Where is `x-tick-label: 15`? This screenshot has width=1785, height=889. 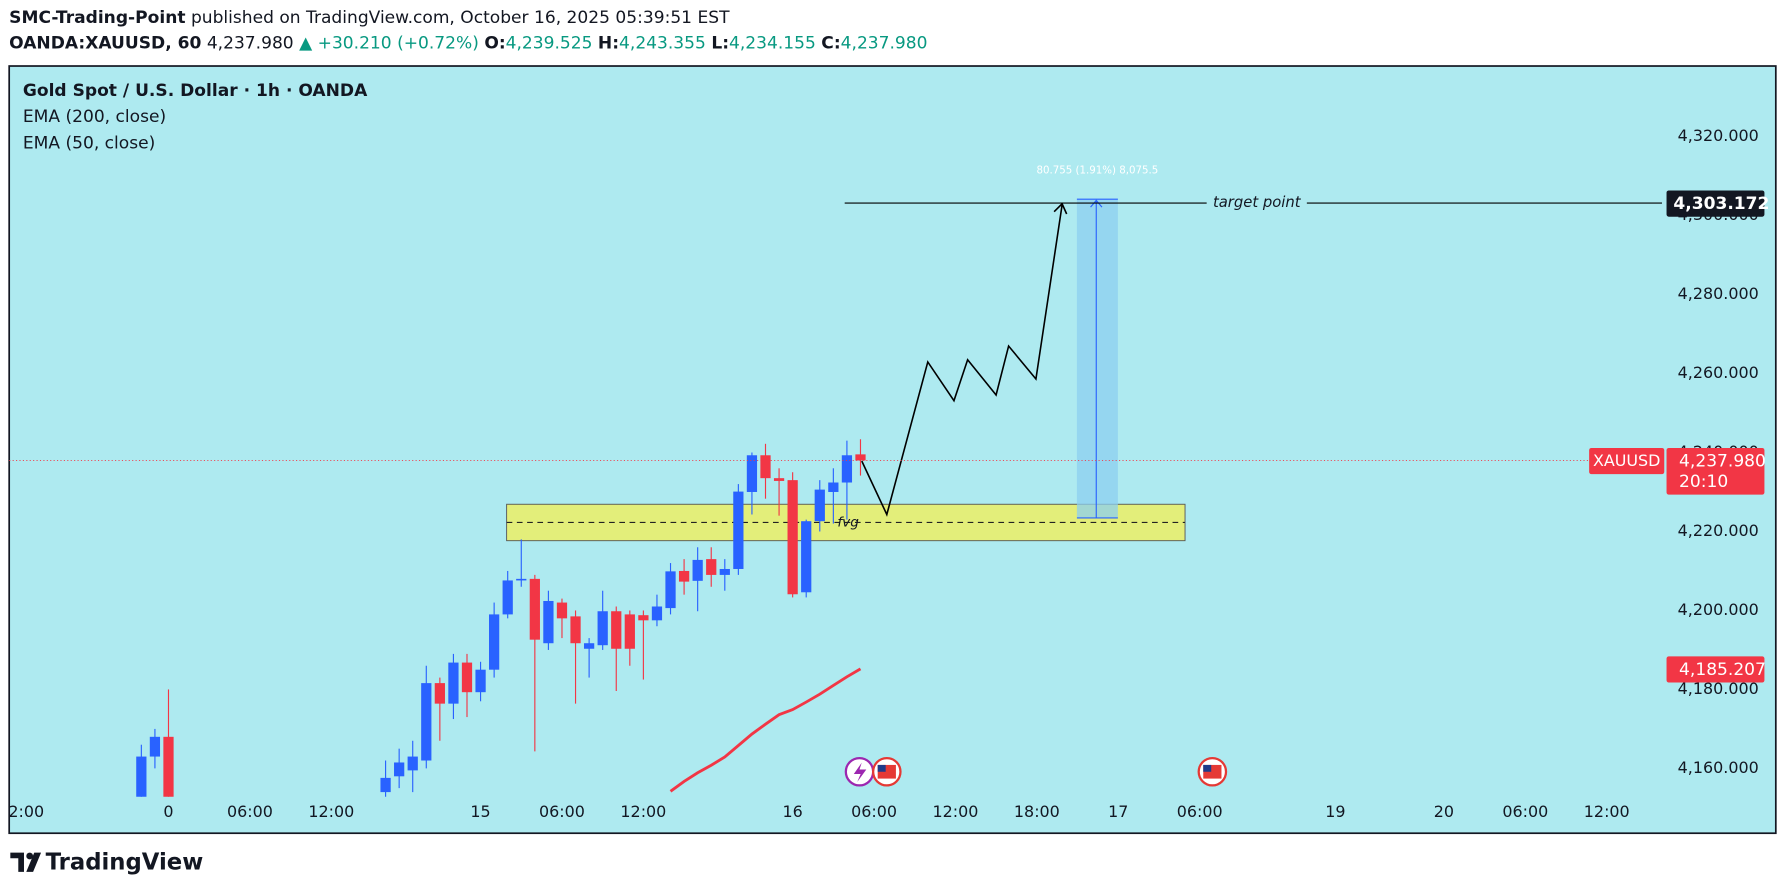 x-tick-label: 15 is located at coordinates (480, 811).